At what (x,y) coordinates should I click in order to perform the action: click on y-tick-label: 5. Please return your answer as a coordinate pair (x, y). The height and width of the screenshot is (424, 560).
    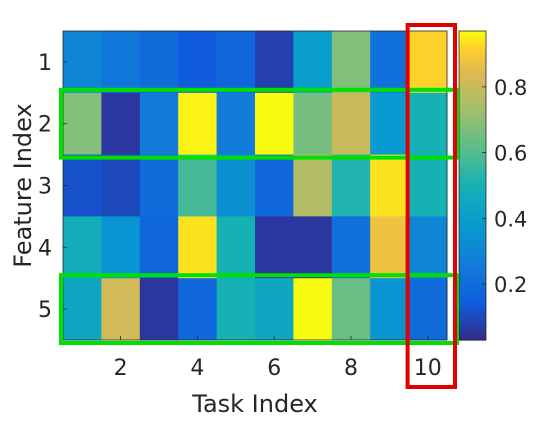
    Looking at the image, I should click on (45, 310).